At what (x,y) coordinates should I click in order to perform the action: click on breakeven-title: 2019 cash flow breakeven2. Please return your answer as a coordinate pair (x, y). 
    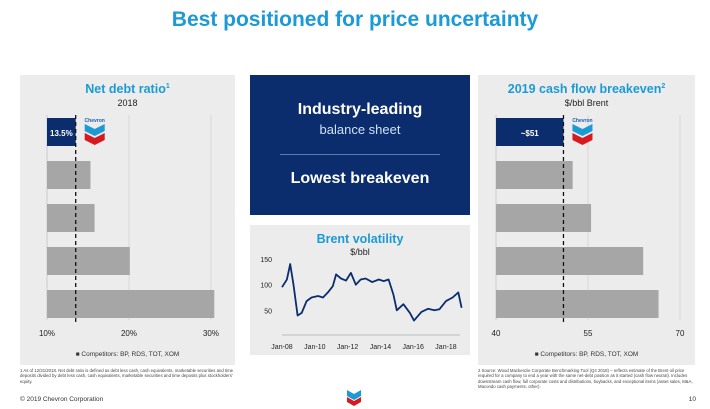
    Looking at the image, I should click on (586, 89).